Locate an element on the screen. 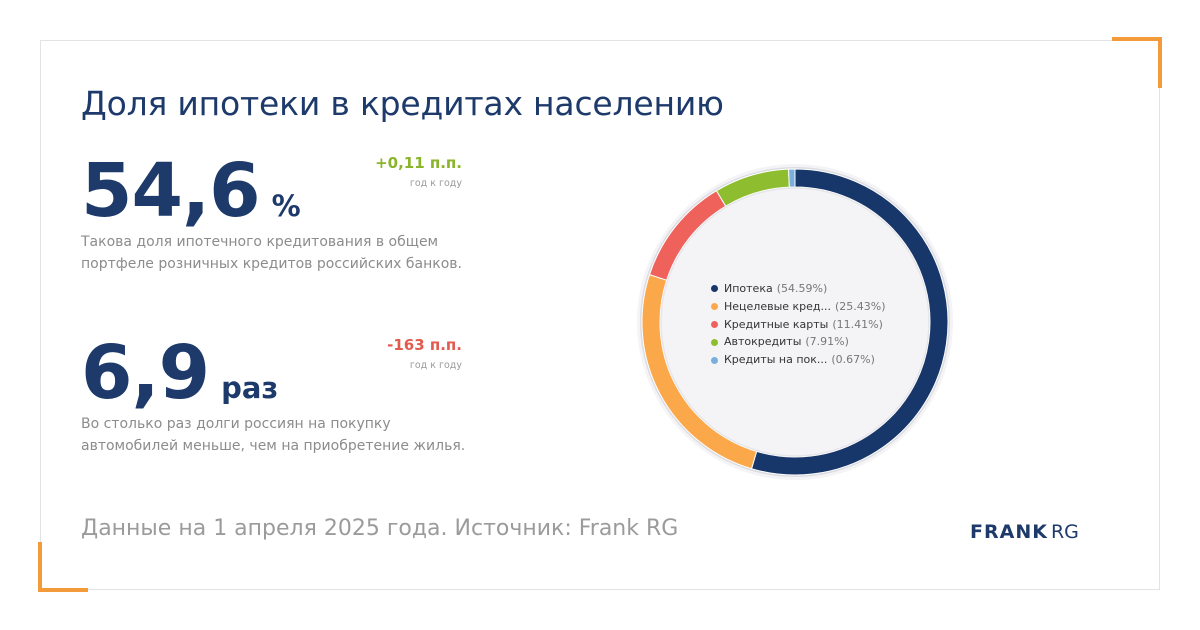  kpi-value: 54,6% is located at coordinates (191, 191).